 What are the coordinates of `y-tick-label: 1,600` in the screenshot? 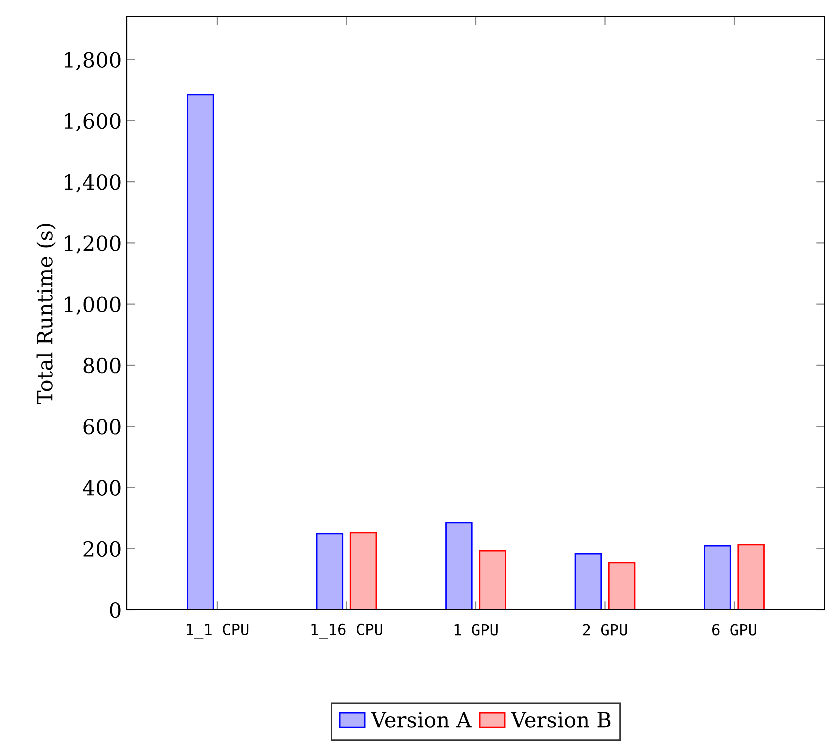 It's located at (93, 122).